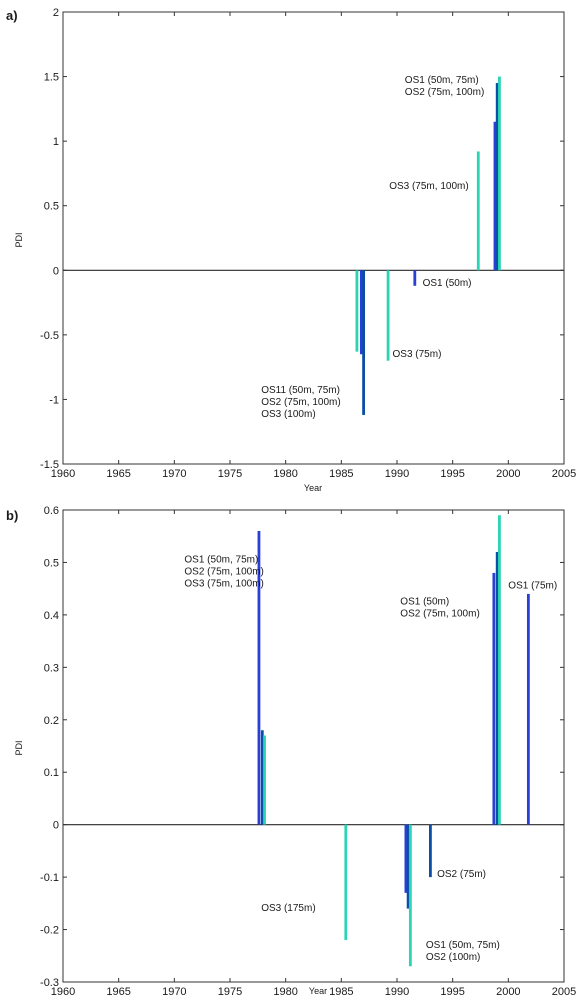  I want to click on panel-b-xtick-label-6: 1990, so click(397, 991).